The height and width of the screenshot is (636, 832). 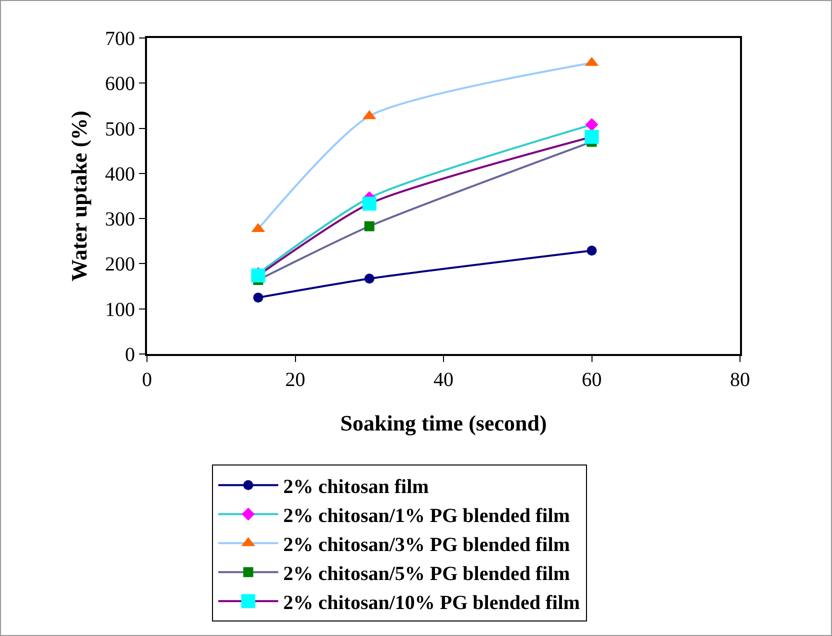 What do you see at coordinates (356, 487) in the screenshot?
I see `legend-label: 2% chitosan film` at bounding box center [356, 487].